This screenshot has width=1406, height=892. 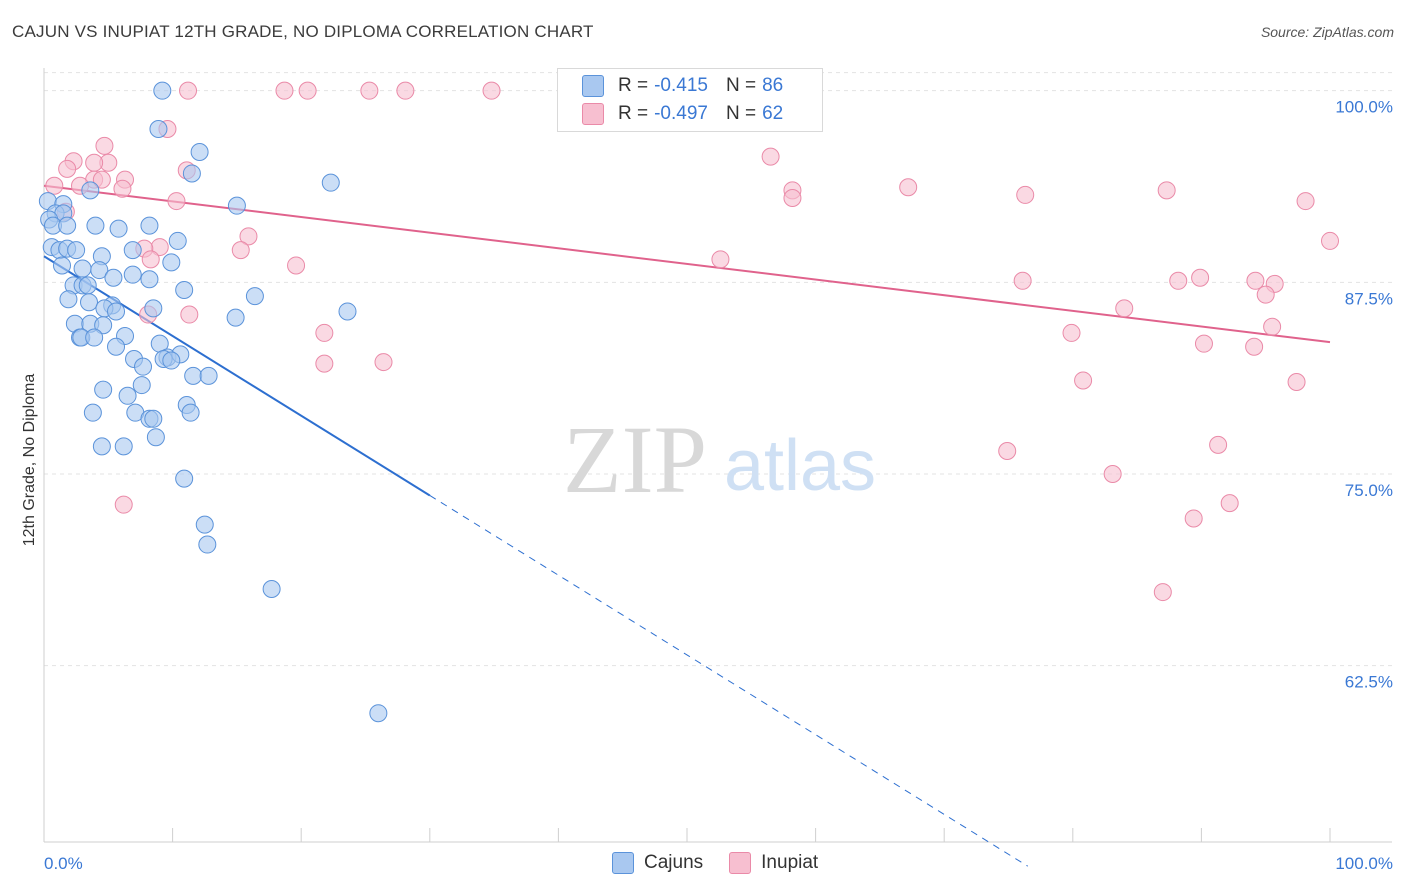 What do you see at coordinates (790, 862) in the screenshot?
I see `inupiat-legend-label: Inupiat` at bounding box center [790, 862].